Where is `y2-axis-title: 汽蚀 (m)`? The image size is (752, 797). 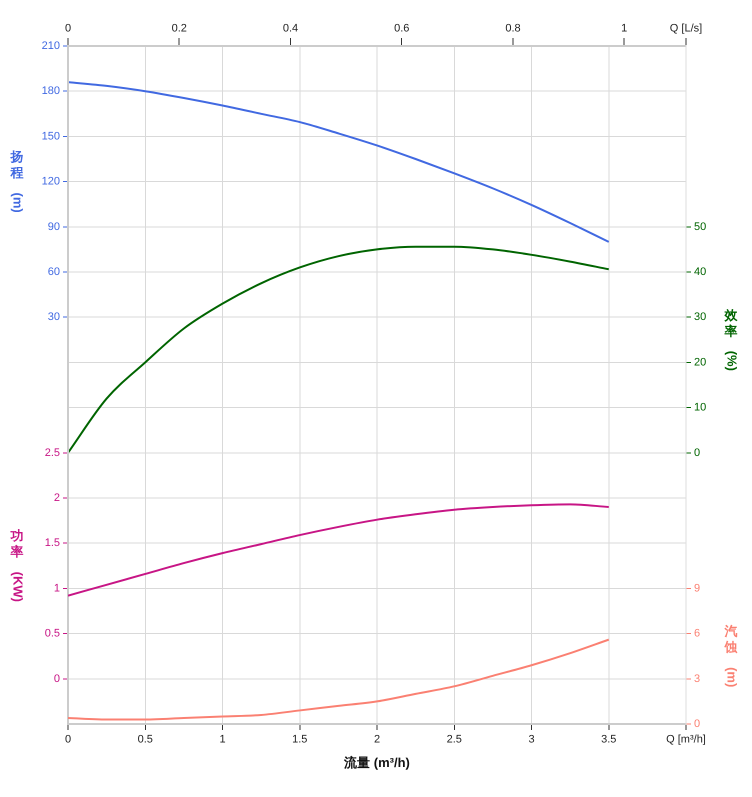 y2-axis-title: 汽蚀 (m) is located at coordinates (732, 656).